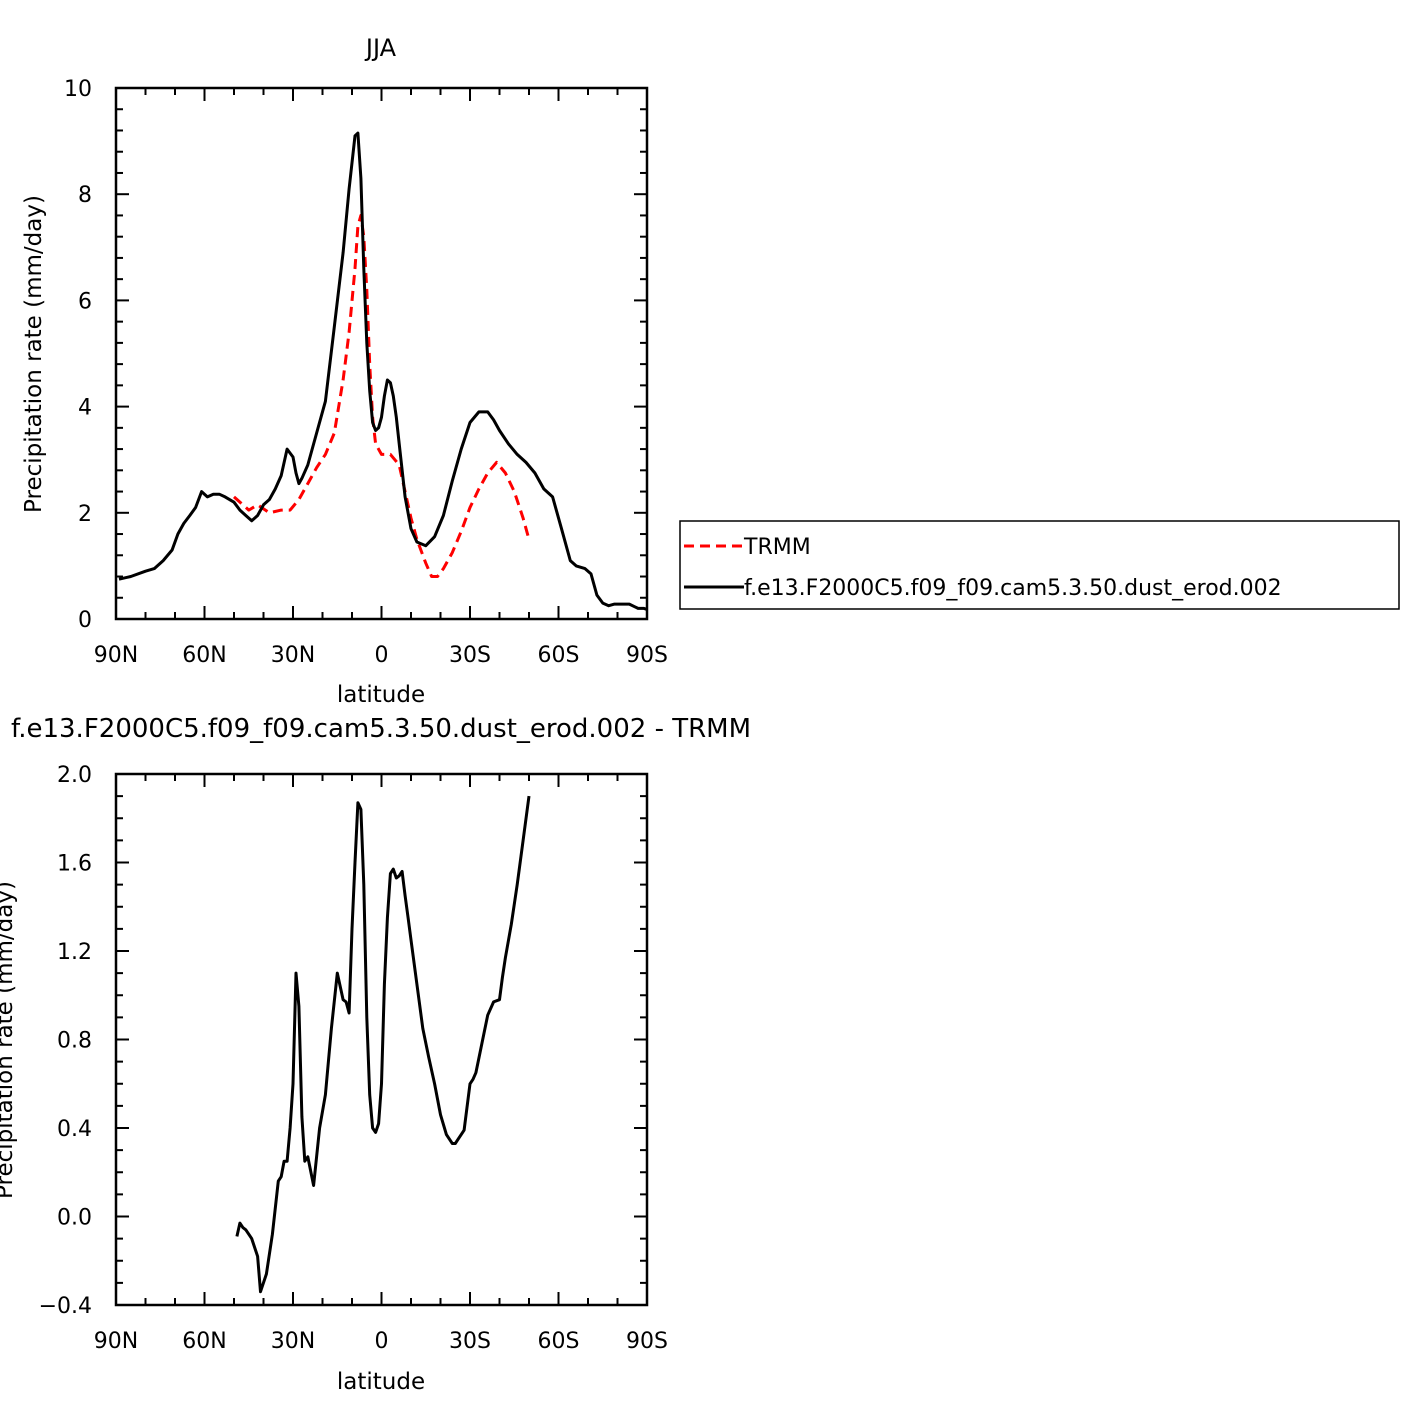  I want to click on top-y-tick-label: 6, so click(85, 301).